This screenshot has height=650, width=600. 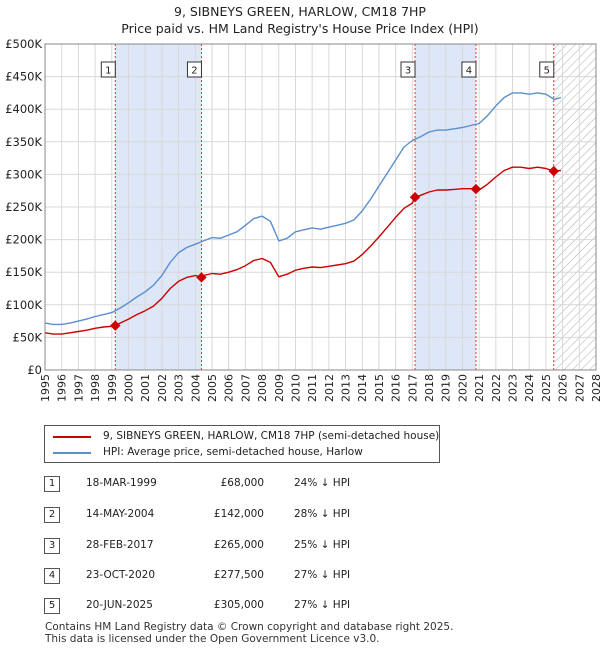 I want to click on x-tick-label: 2002, so click(x=162, y=388).